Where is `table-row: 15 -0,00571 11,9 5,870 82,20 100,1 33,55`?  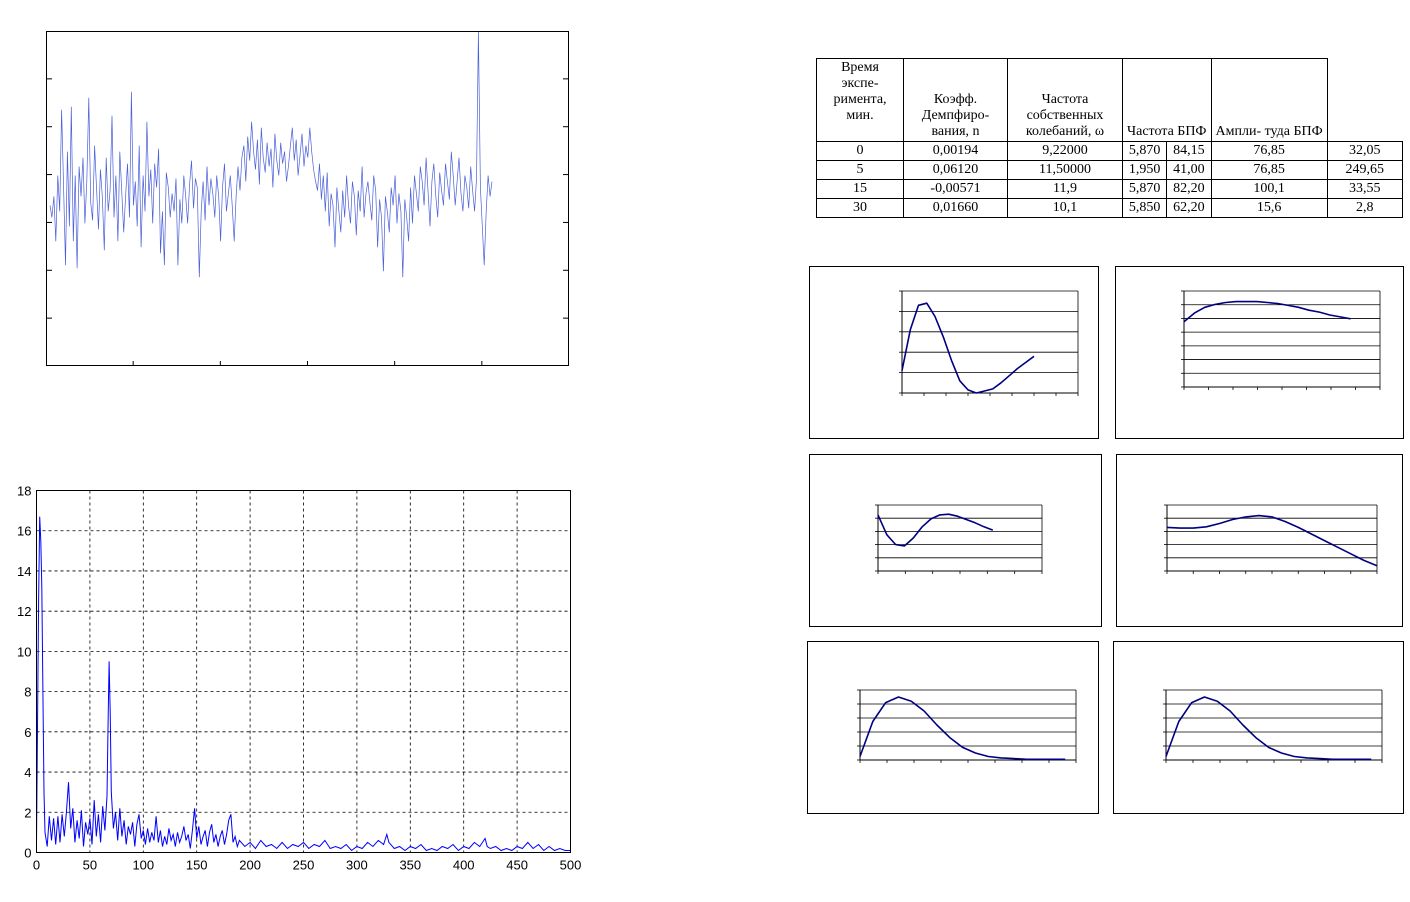 table-row: 15 -0,00571 11,9 5,870 82,20 100,1 33,55 is located at coordinates (1109, 189).